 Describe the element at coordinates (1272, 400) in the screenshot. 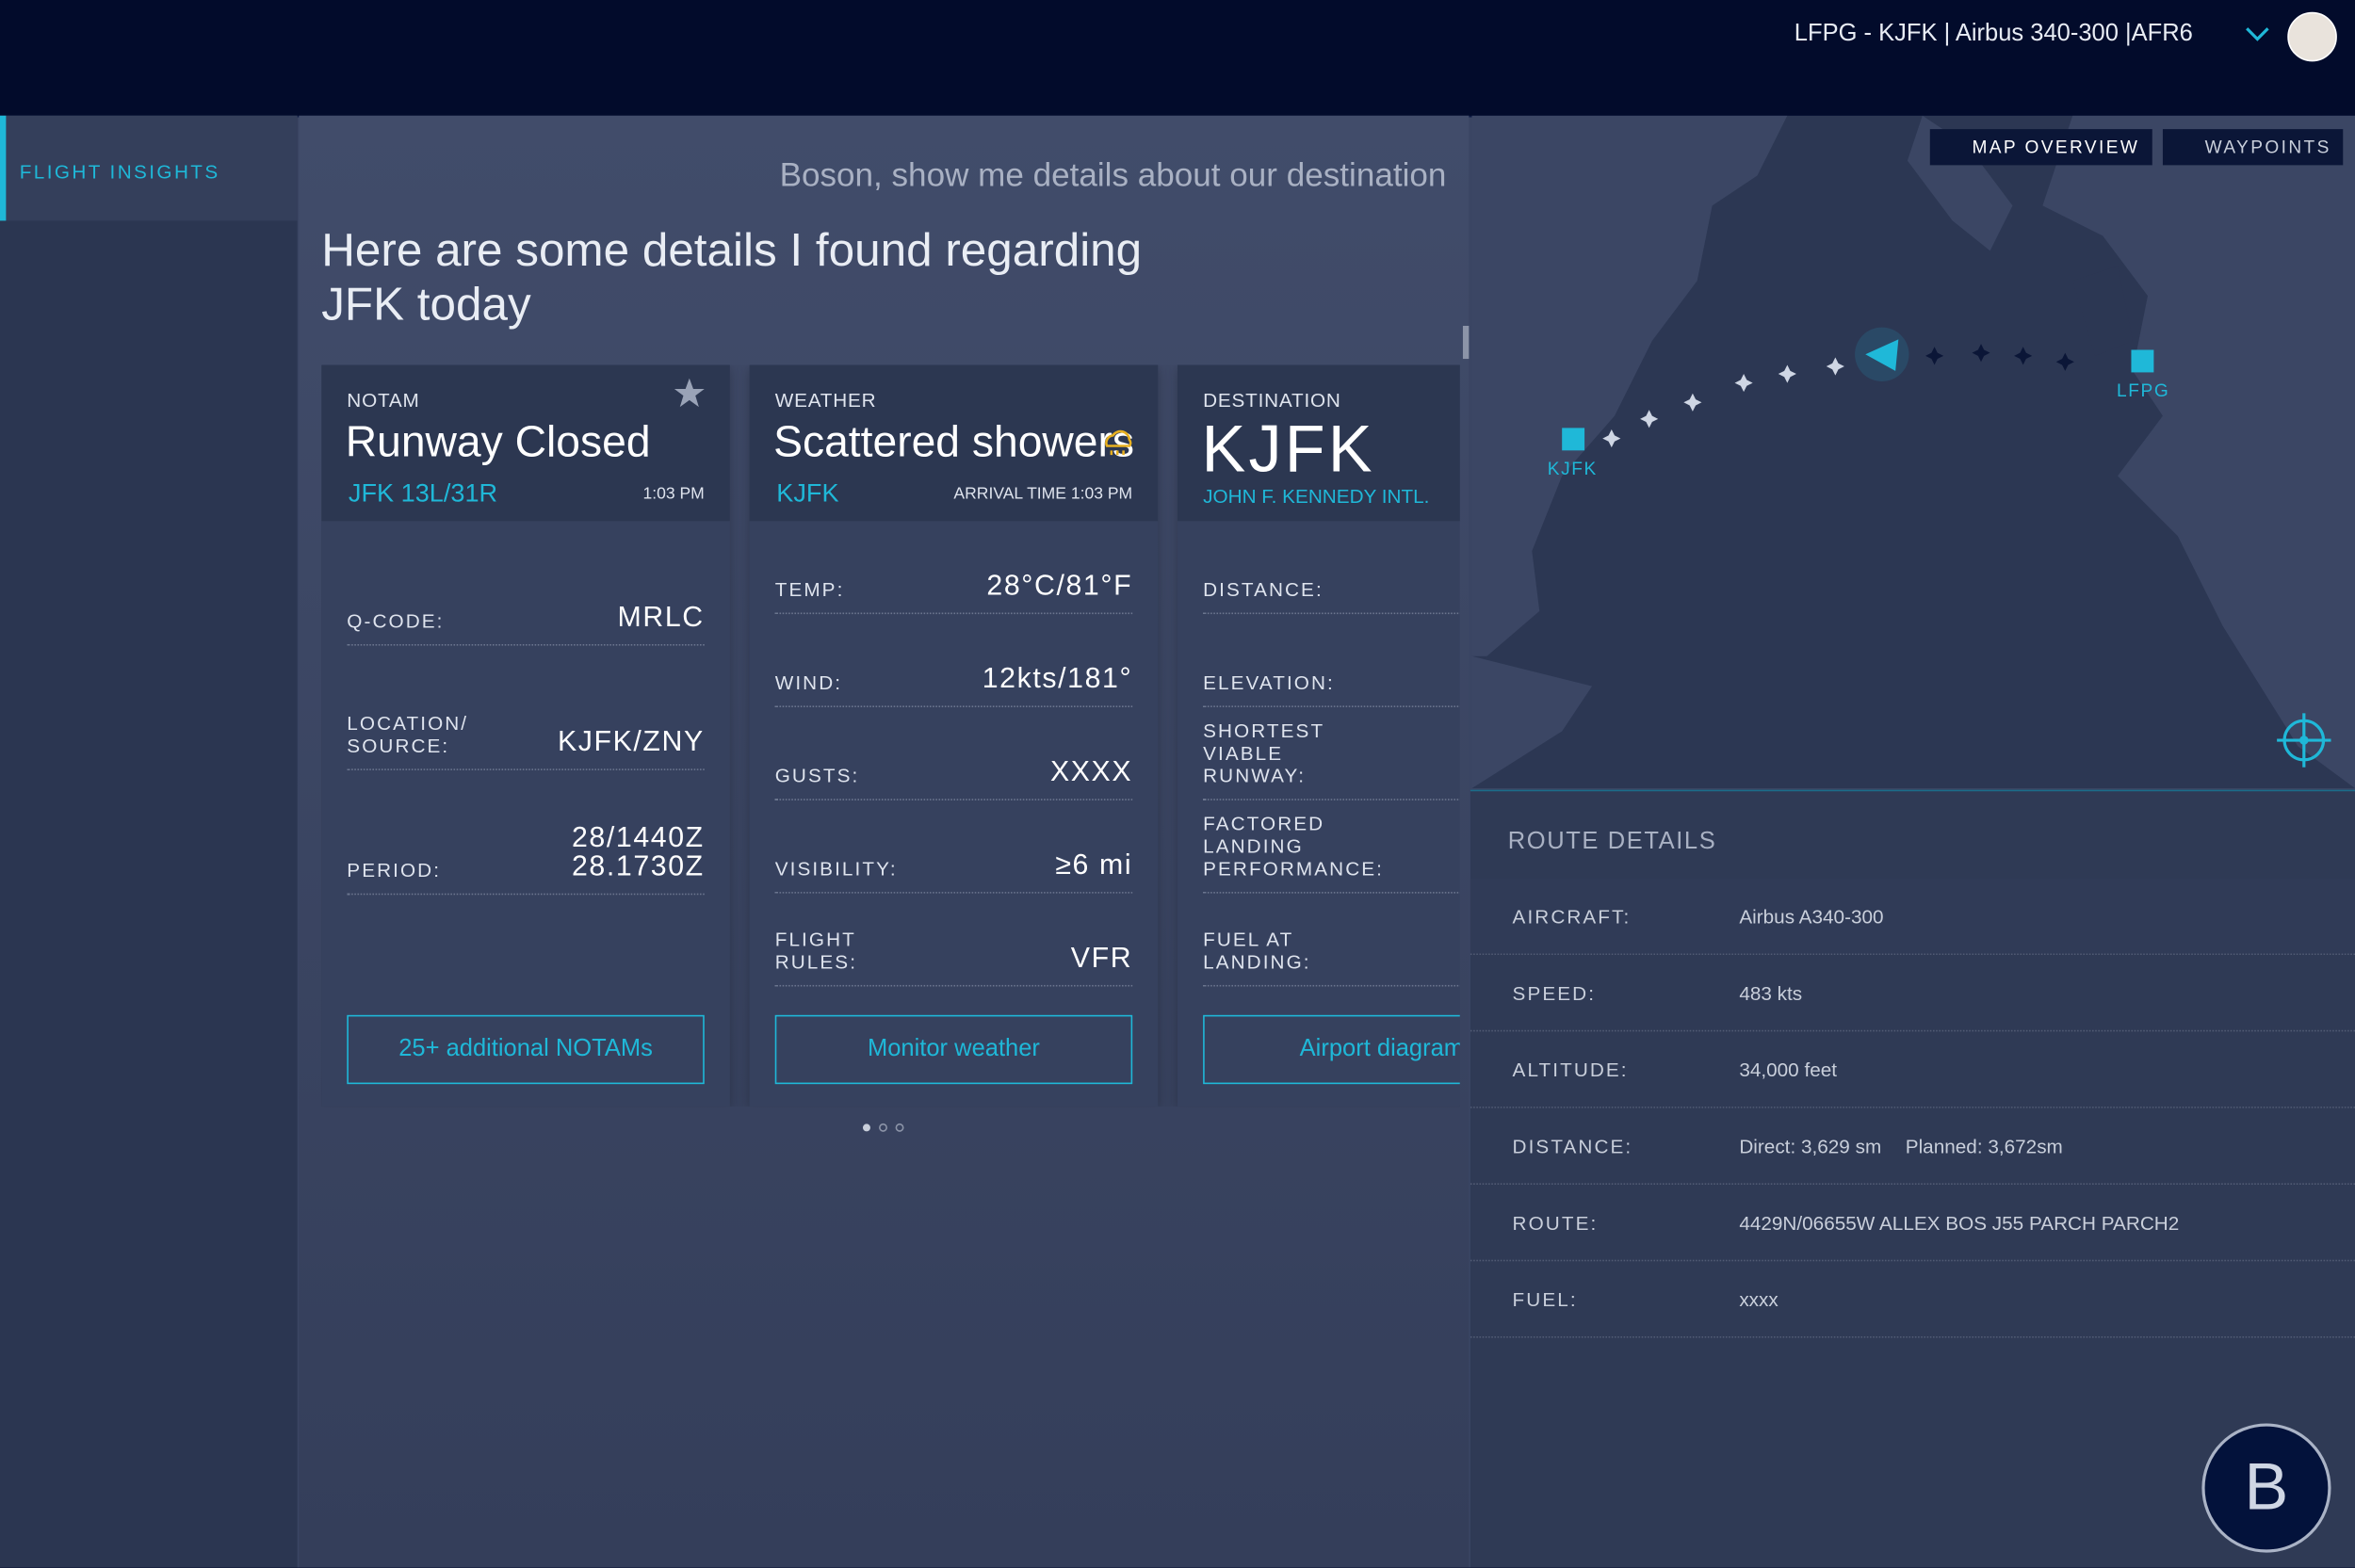

I see `card-category: DESTINATION` at that location.